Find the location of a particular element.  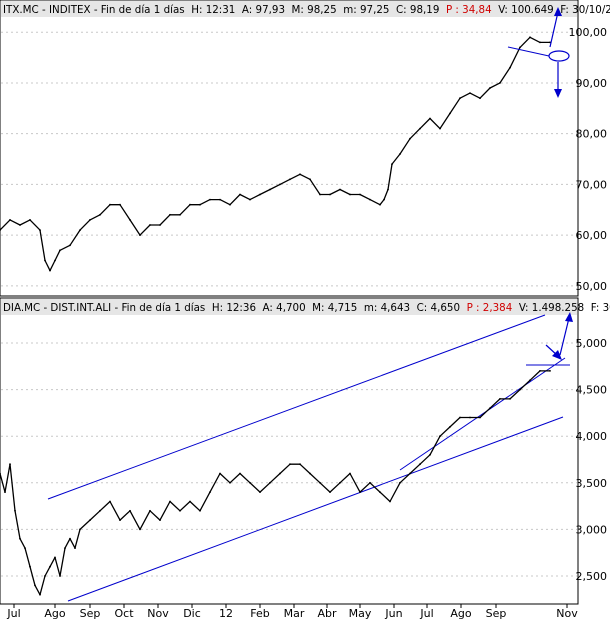

panel-1-y-tick-label: 100,00 is located at coordinates (588, 32).